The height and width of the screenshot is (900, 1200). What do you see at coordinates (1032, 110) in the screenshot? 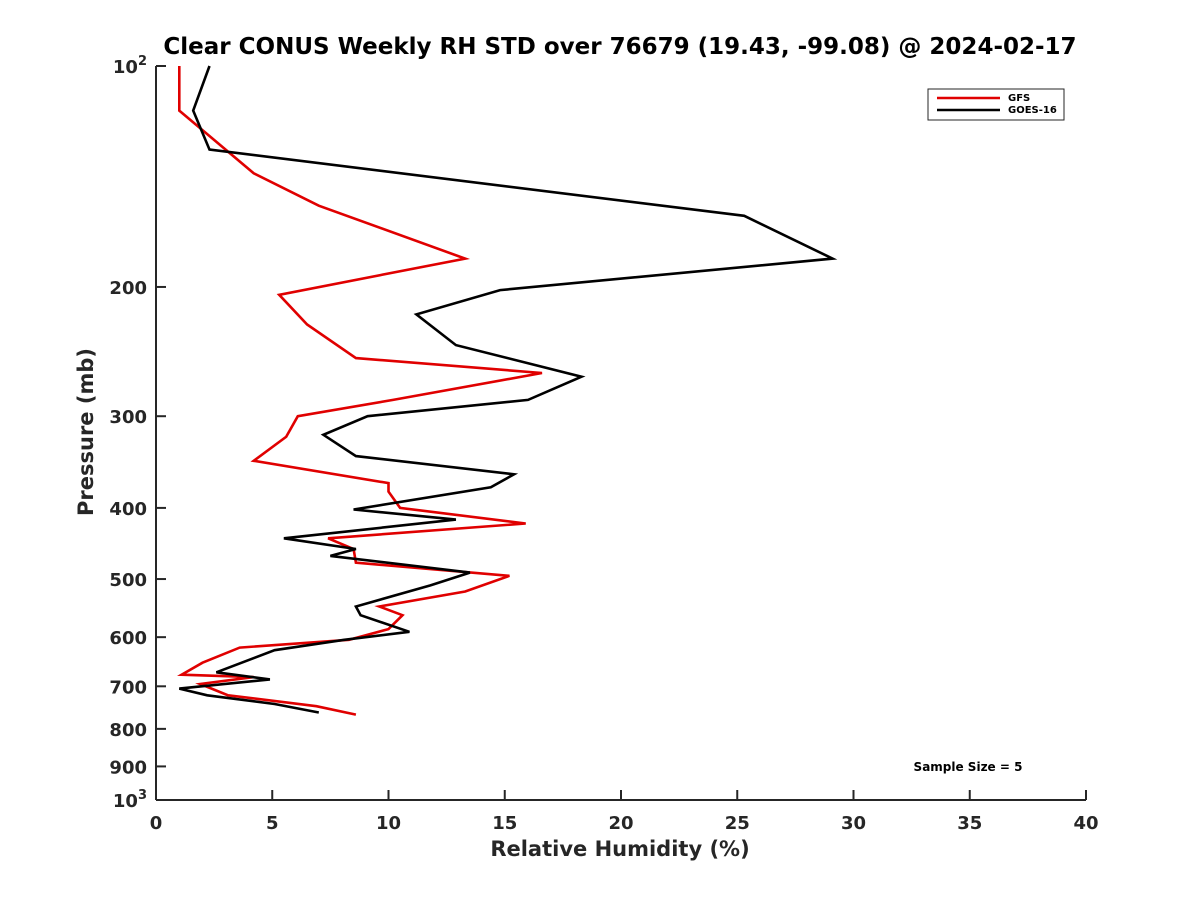
I see `legend-goes16-label: GOES-16` at bounding box center [1032, 110].